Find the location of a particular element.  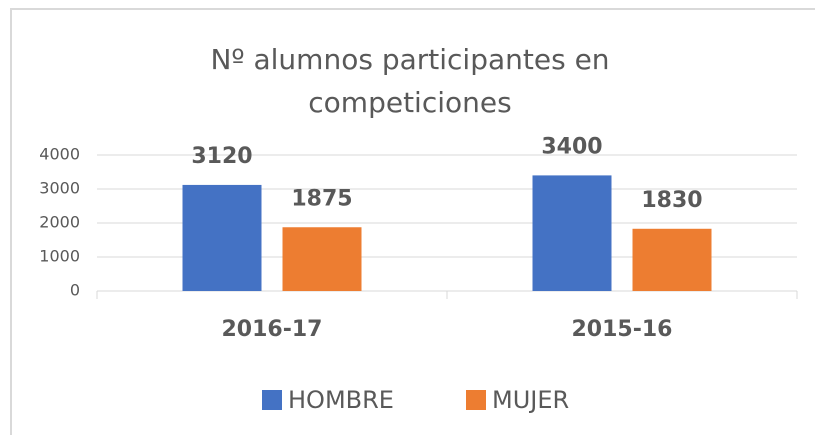

legend-label: MUJER is located at coordinates (530, 400).